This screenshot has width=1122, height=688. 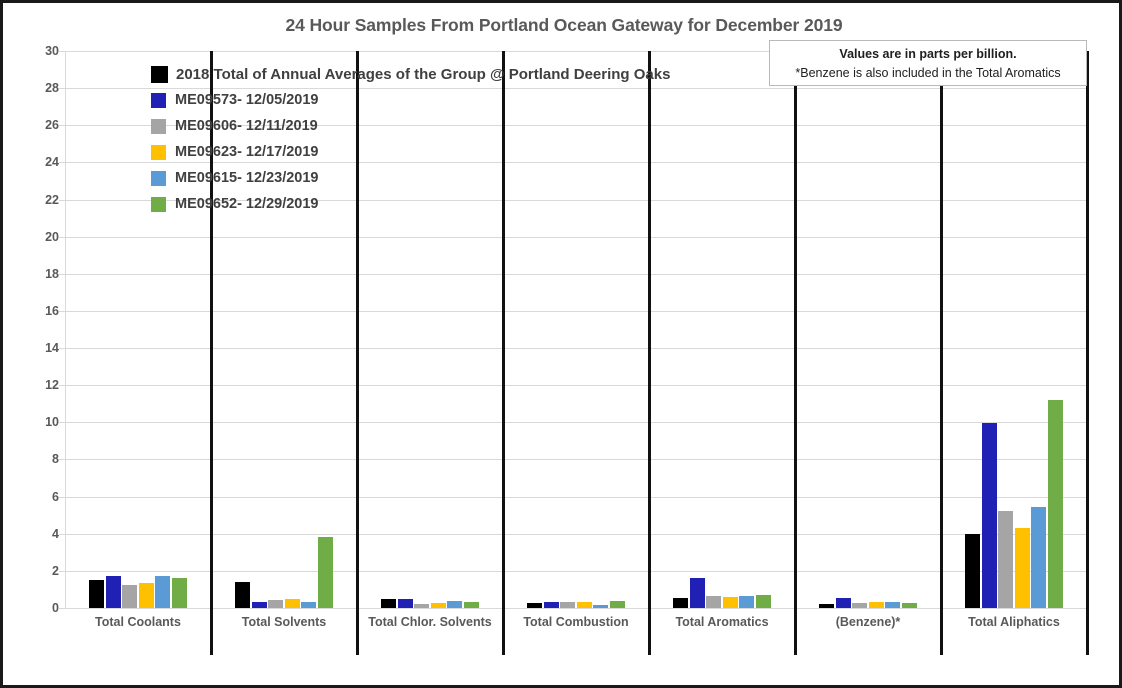 I want to click on x-axis-category-label: (Benzene)*, so click(x=868, y=622).